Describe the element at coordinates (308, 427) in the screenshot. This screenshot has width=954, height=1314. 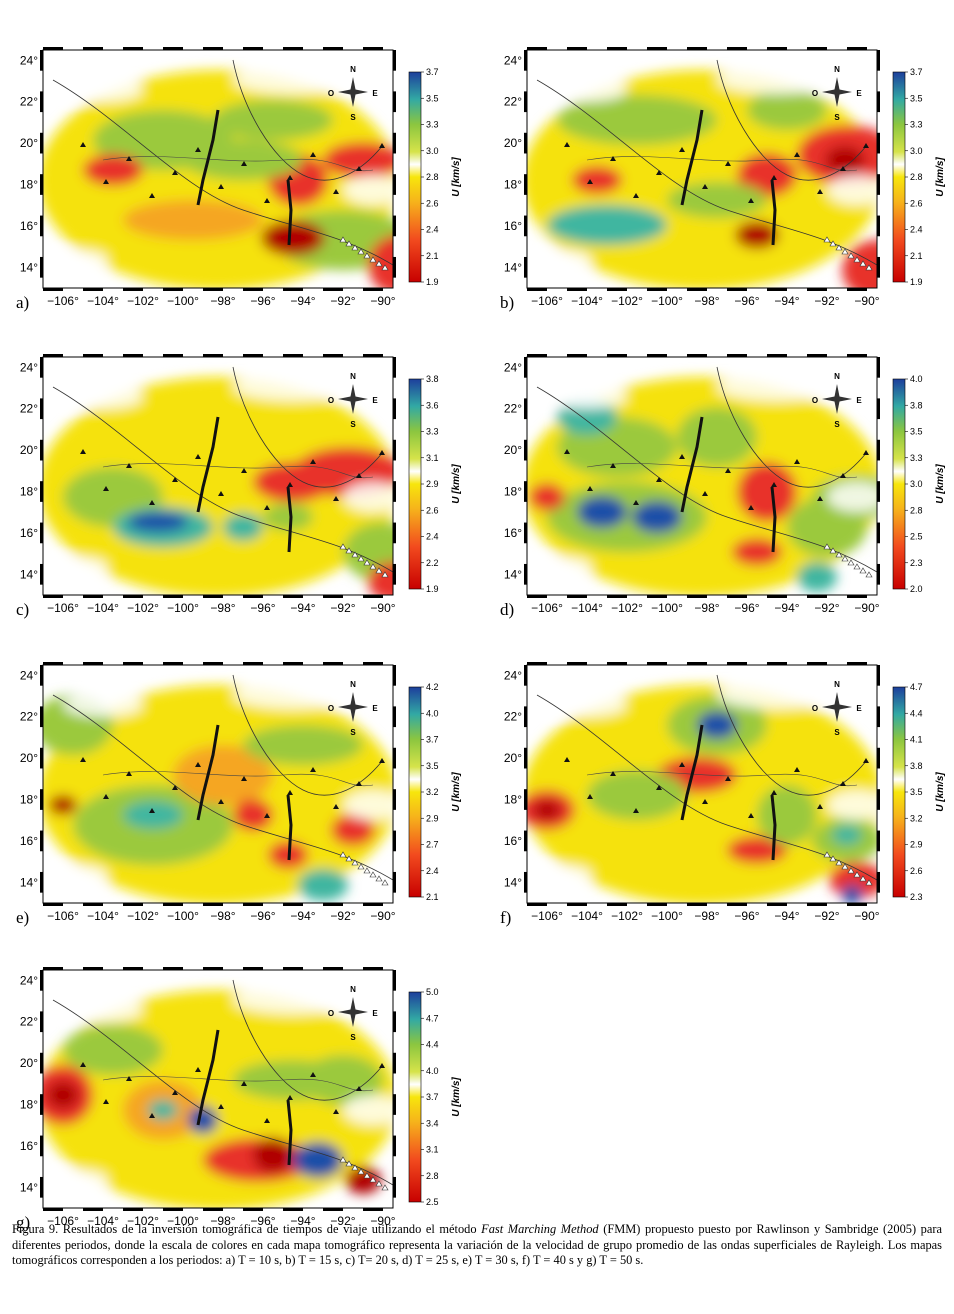
I see `gulf-coastline` at that location.